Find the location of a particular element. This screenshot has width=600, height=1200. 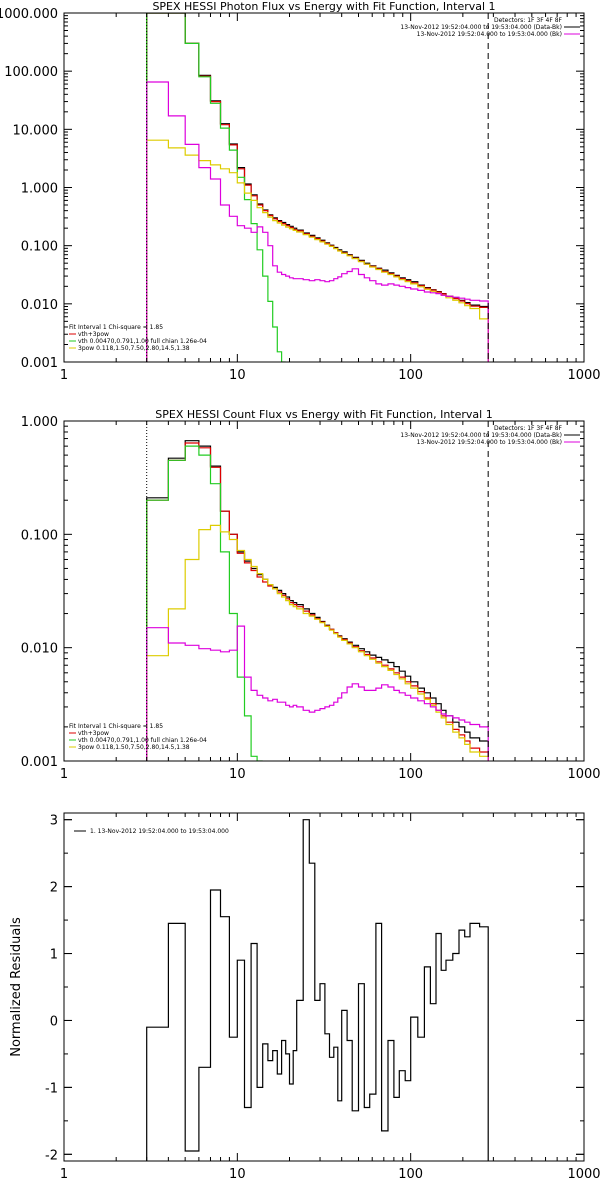

y-tick-label: -2 is located at coordinates (51, 1155).